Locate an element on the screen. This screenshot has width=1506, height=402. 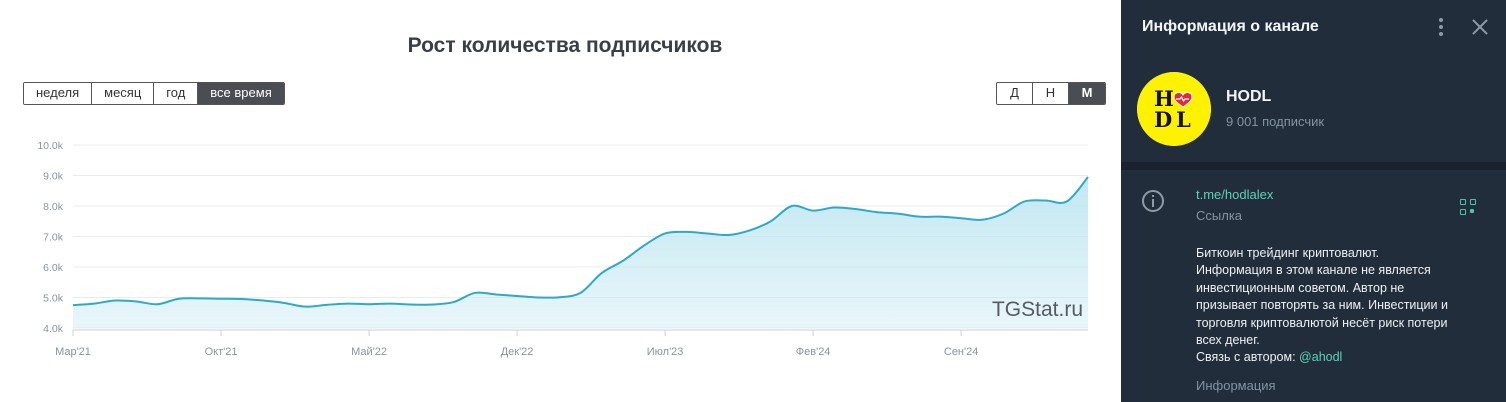
x-tick-label: Фев'24 is located at coordinates (813, 352).